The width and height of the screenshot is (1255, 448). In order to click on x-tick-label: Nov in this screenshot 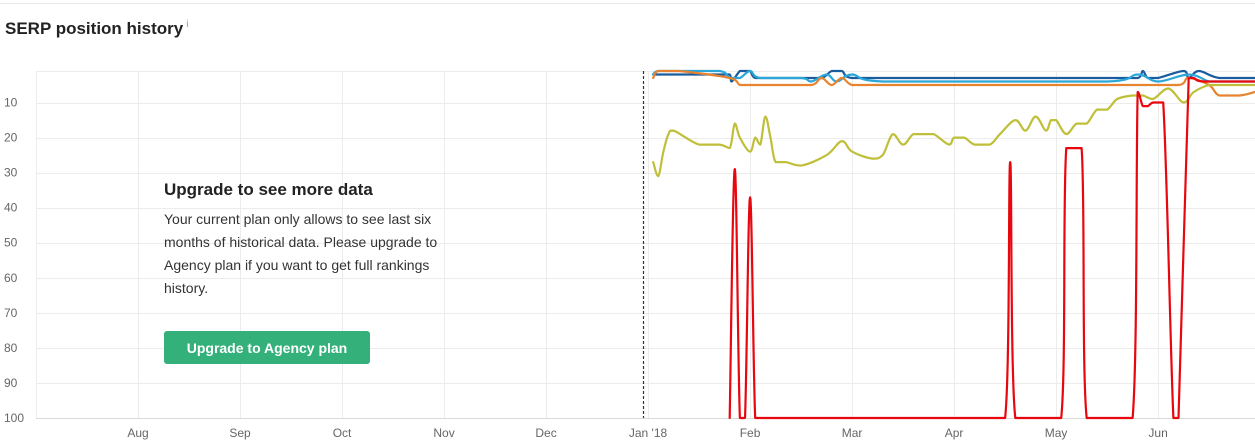, I will do `click(443, 433)`.